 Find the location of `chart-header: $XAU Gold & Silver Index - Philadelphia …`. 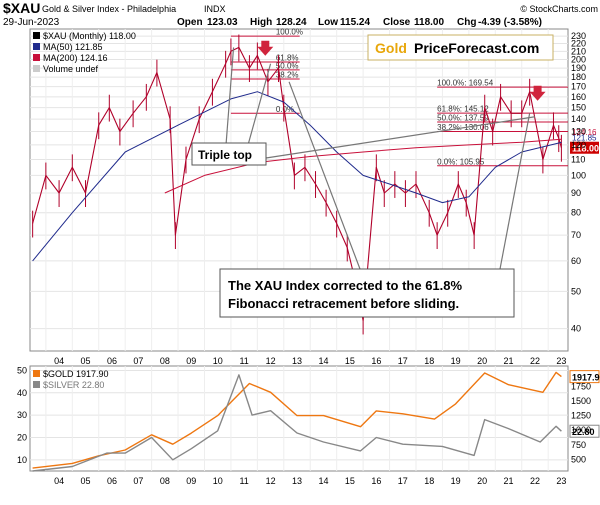

chart-header: $XAU Gold & Silver Index - Philadelphia … is located at coordinates (300, 14).